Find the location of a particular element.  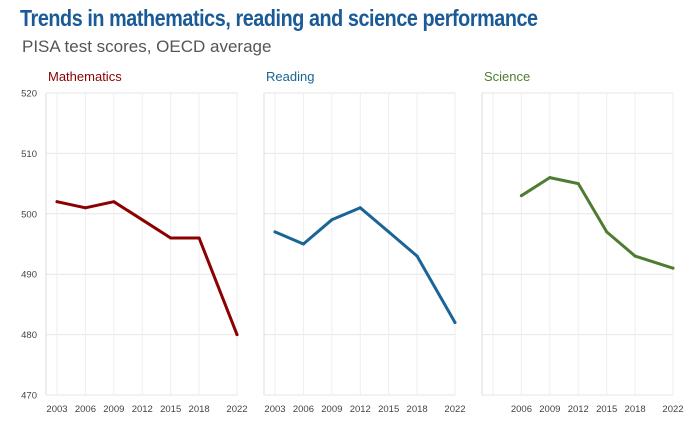

panel-title: Science is located at coordinates (507, 76).